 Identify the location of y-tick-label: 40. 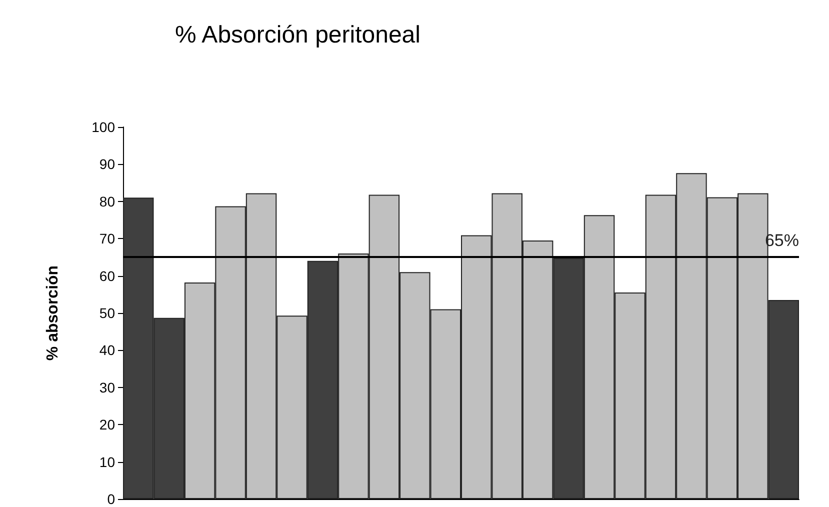
(107, 350).